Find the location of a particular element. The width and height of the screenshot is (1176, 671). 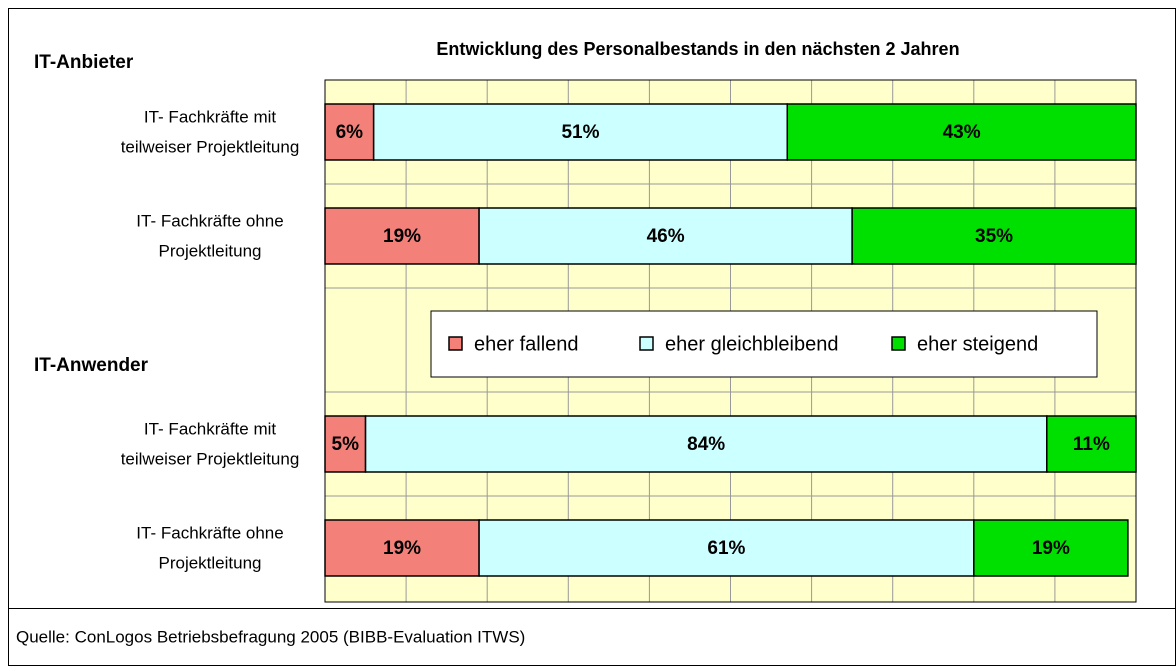

legend is located at coordinates (764, 344).